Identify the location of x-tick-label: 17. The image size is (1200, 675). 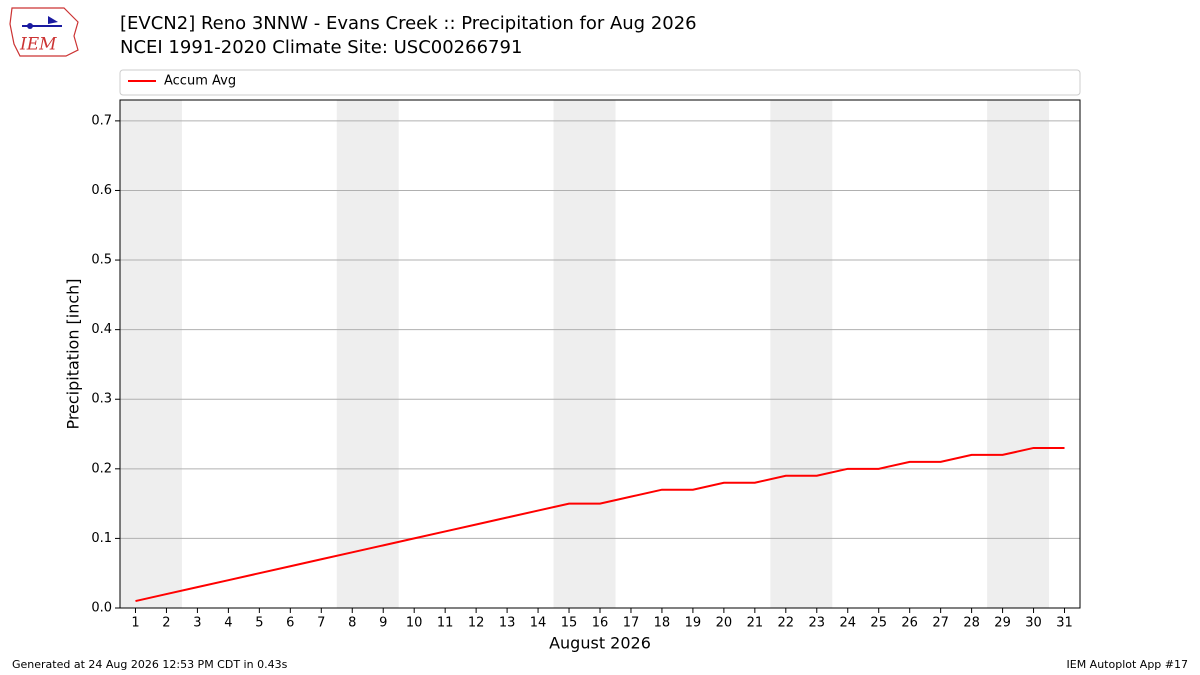
(631, 623).